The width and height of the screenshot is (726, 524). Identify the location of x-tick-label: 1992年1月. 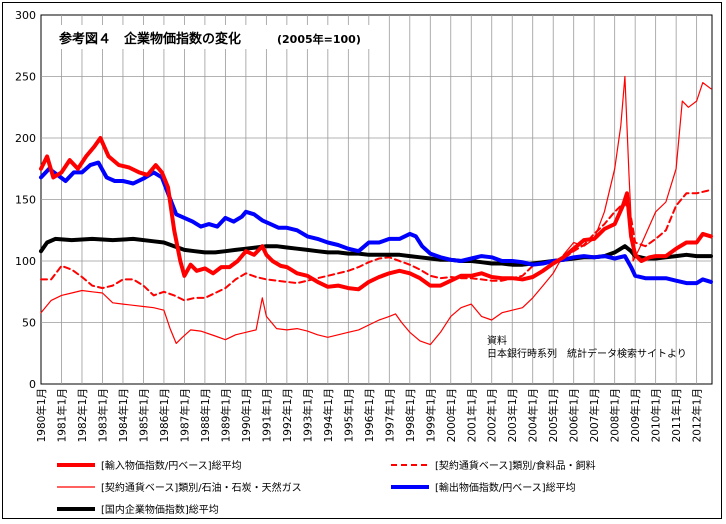
(287, 415).